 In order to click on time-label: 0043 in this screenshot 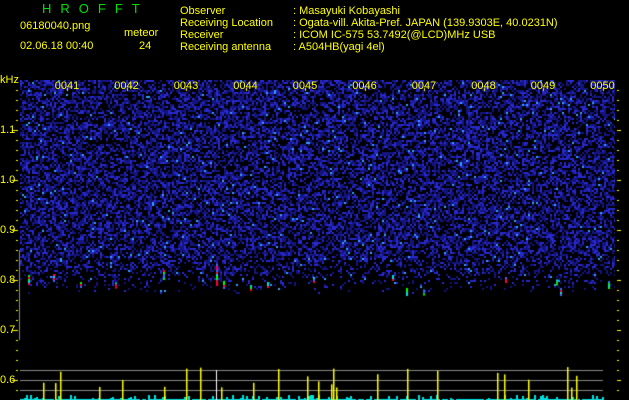, I will do `click(186, 86)`.